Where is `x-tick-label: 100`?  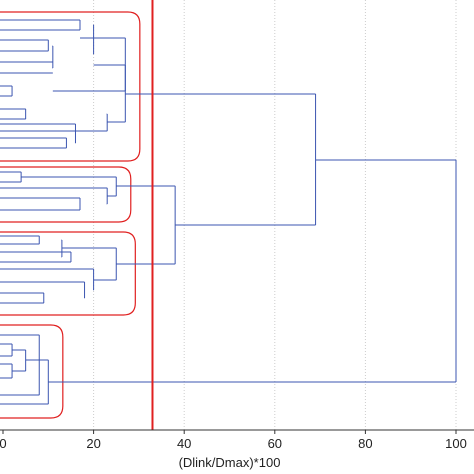
x-tick-label: 100 is located at coordinates (456, 443).